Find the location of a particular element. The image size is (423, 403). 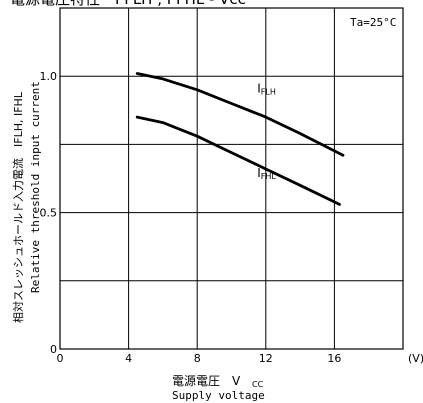

series-label-iflh: IFLH is located at coordinates (266, 89).